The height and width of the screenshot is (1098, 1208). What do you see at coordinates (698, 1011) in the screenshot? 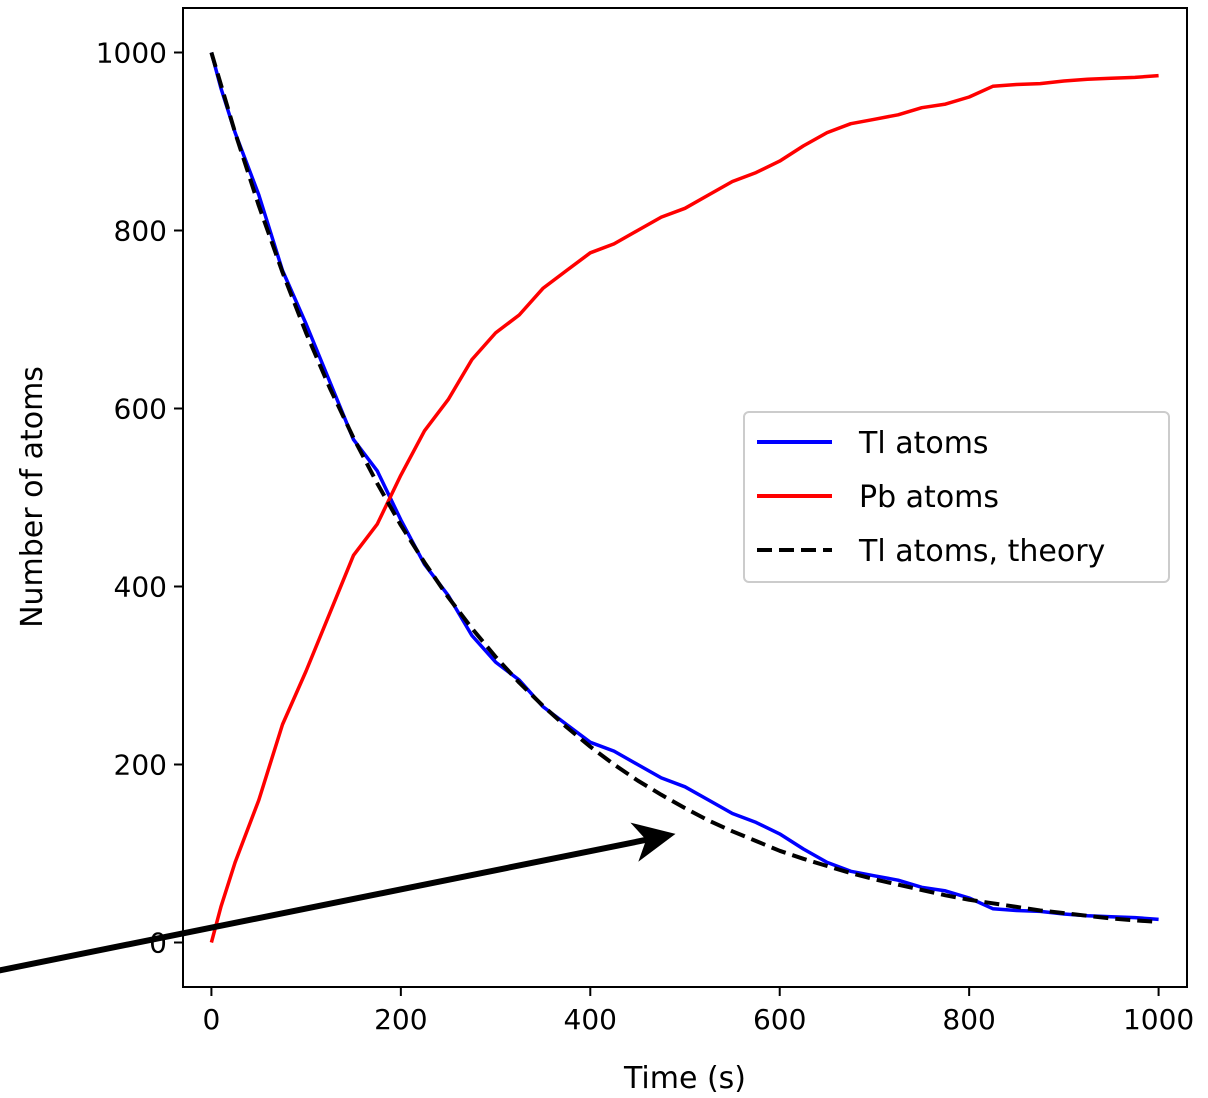
I see `x-axis-ticks: 0 200 400 600 800 1000` at bounding box center [698, 1011].